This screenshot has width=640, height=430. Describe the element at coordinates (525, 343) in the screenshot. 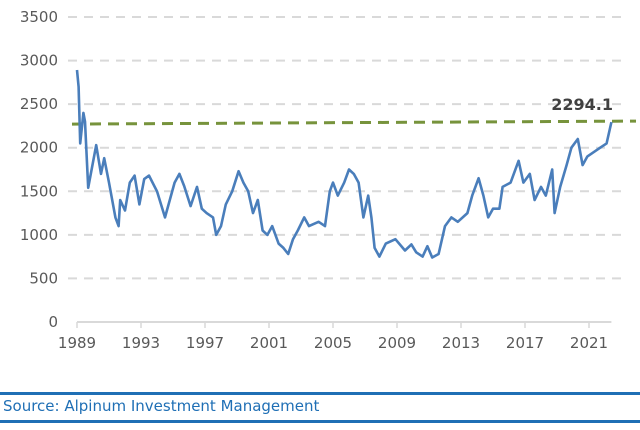

I see `x-tick-label: 2017` at that location.